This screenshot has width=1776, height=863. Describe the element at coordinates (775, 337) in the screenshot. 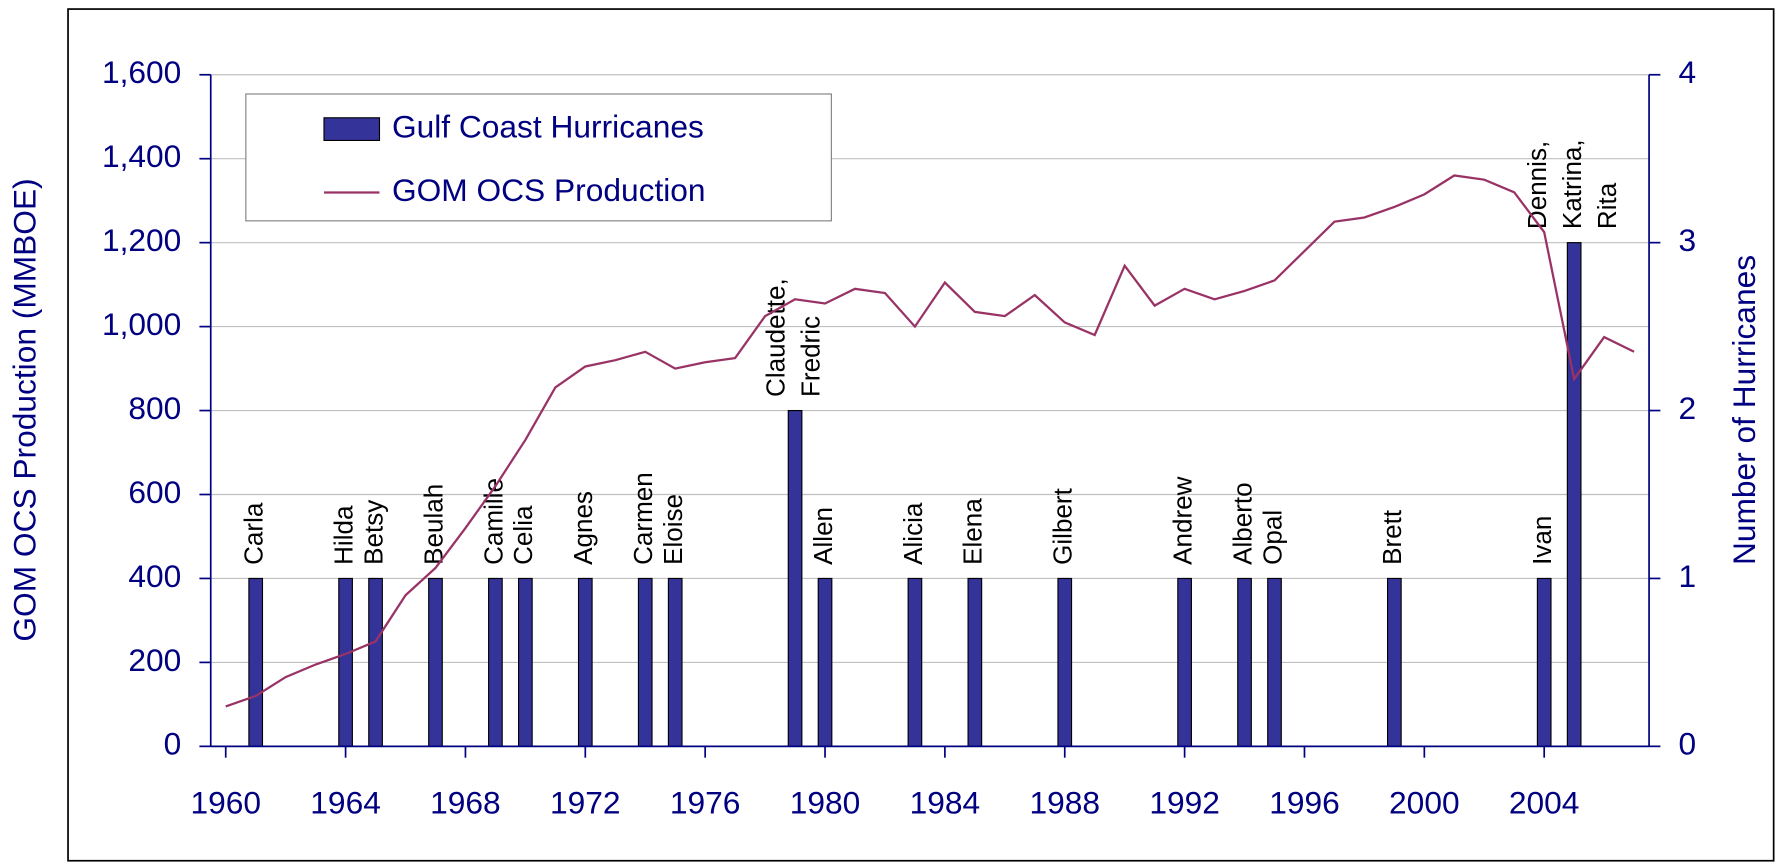

I see `bar-label: Claudette,` at that location.